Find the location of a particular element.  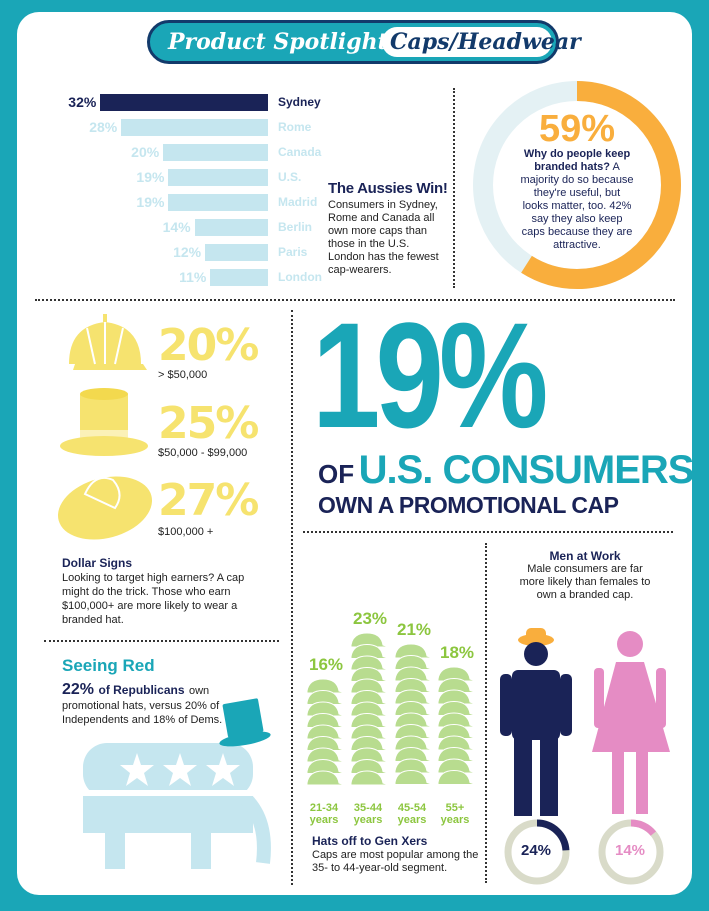

hero-pct: 19% is located at coordinates (430, 375).